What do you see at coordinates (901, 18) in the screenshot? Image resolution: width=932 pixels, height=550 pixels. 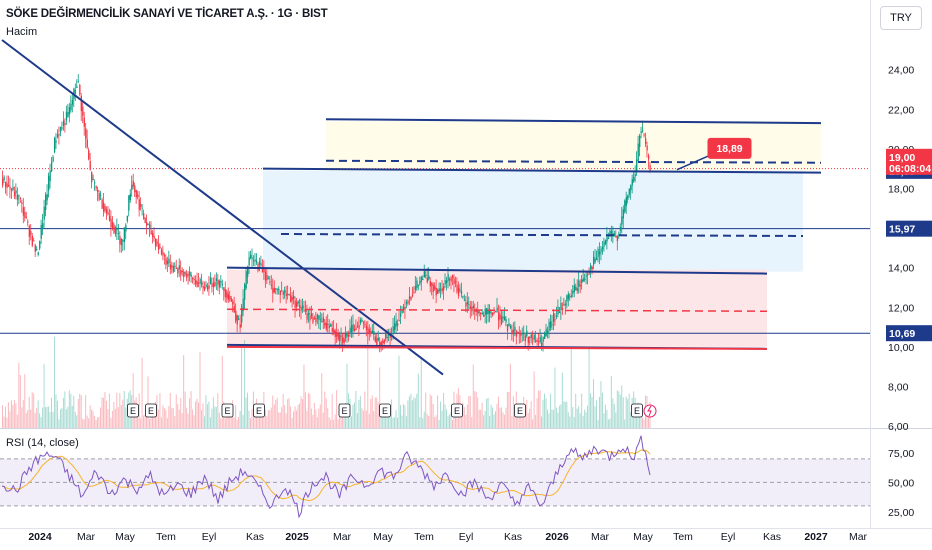 I see `currency-selector: TRY` at bounding box center [901, 18].